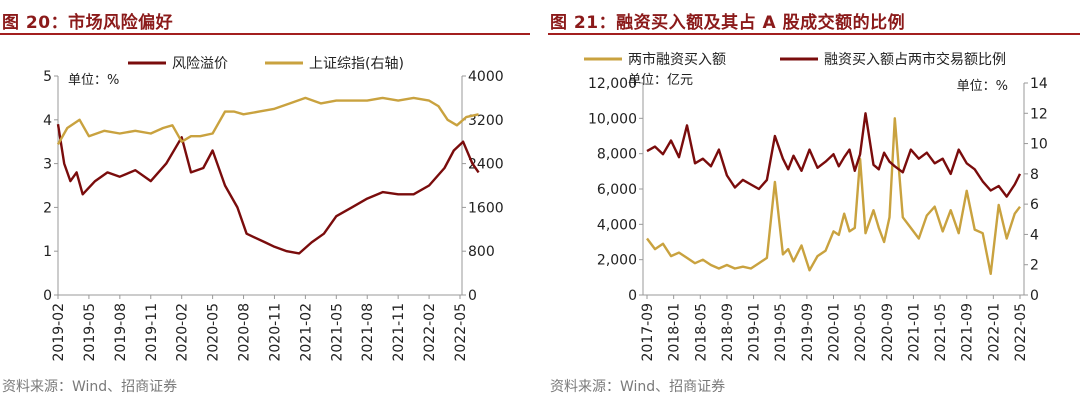 This screenshot has height=401, width=1080. I want to click on y-left-tick-label: 12,000, so click(612, 84).